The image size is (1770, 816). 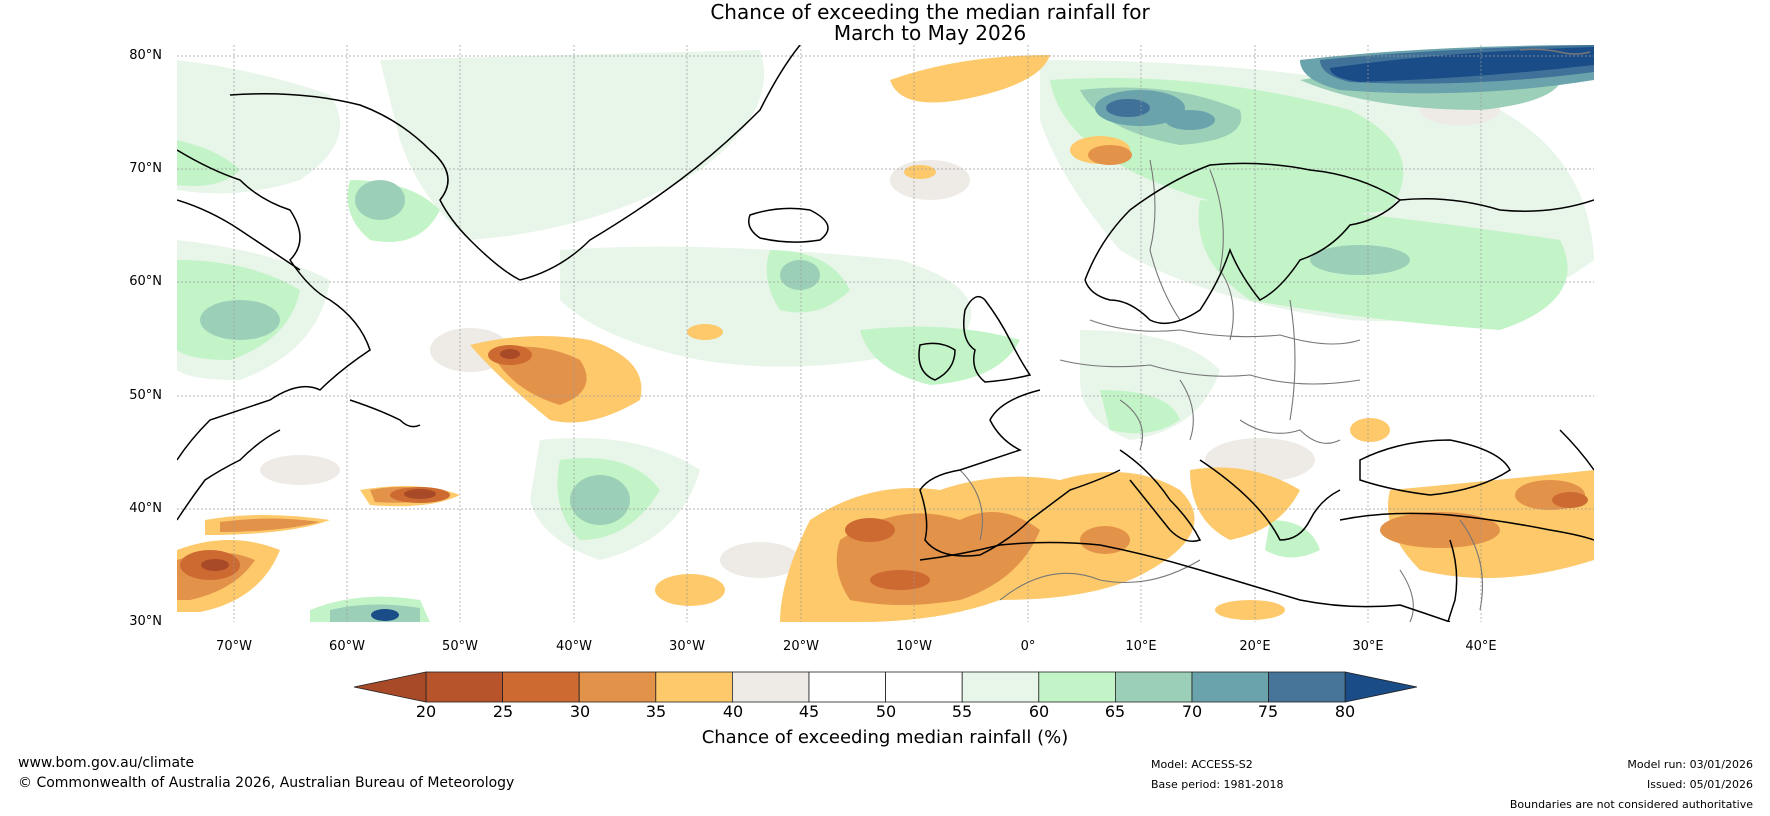 What do you see at coordinates (1028, 646) in the screenshot?
I see `lon-label-0: 0°` at bounding box center [1028, 646].